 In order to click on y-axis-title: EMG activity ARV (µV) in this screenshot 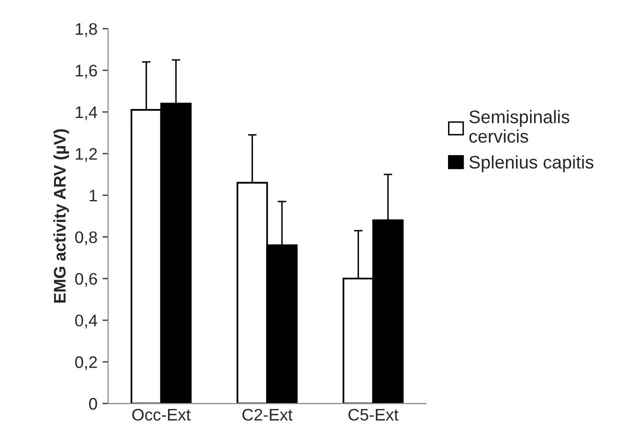, I will do `click(61, 216)`.